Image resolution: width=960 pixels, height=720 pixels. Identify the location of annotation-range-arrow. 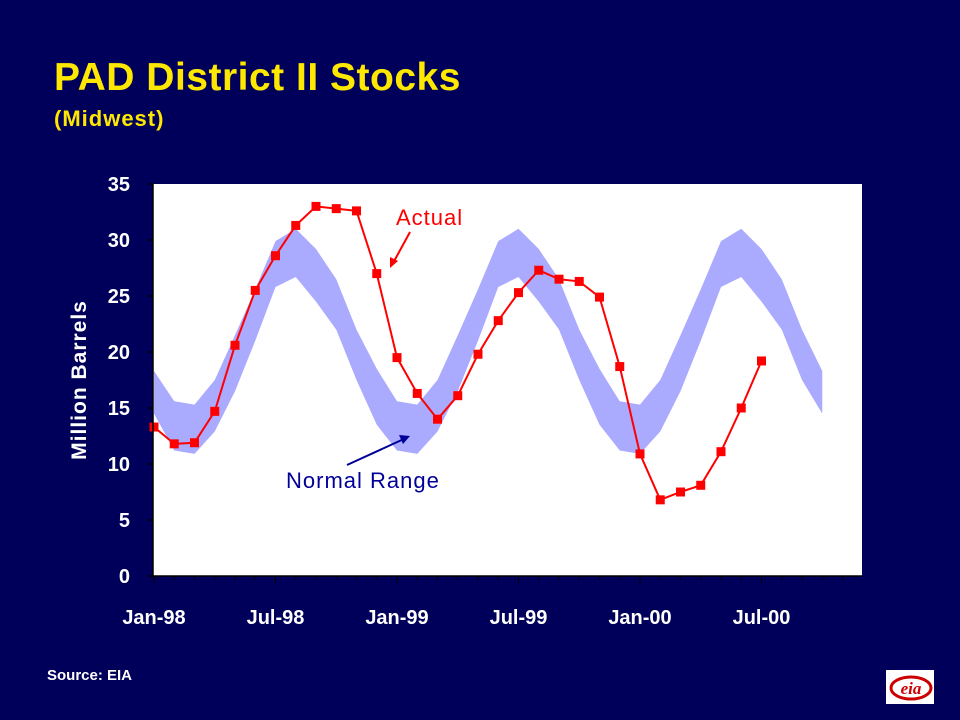
(376, 451).